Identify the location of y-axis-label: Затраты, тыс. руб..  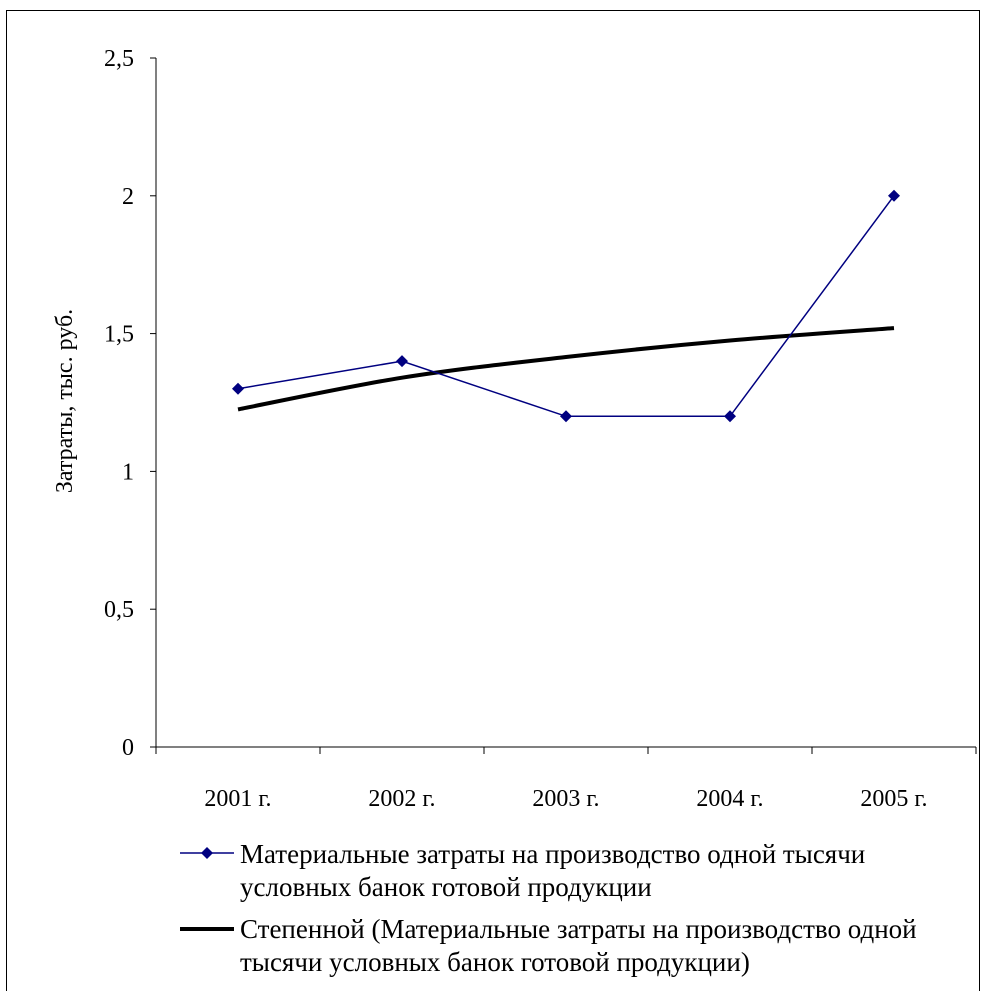
(65, 401).